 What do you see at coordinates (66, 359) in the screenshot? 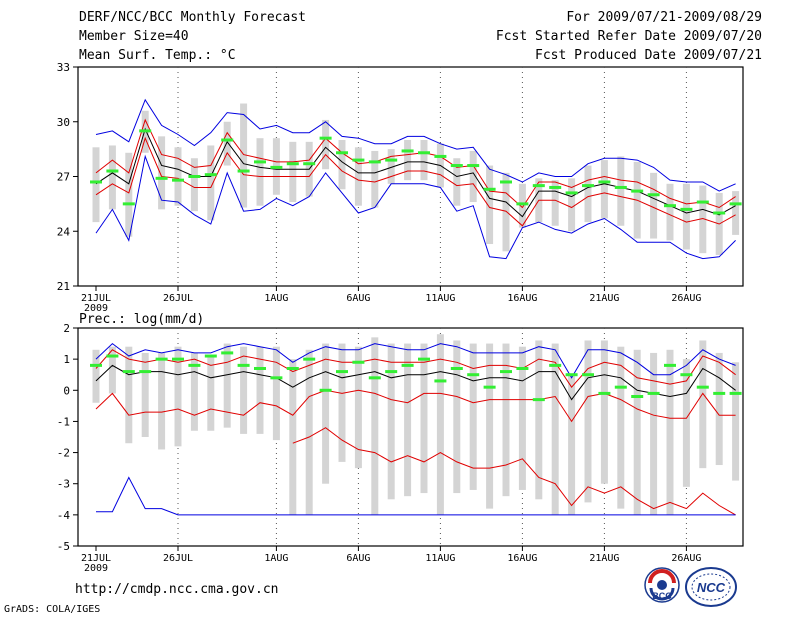
I see `prec-y-tick-label: 1` at bounding box center [66, 359].